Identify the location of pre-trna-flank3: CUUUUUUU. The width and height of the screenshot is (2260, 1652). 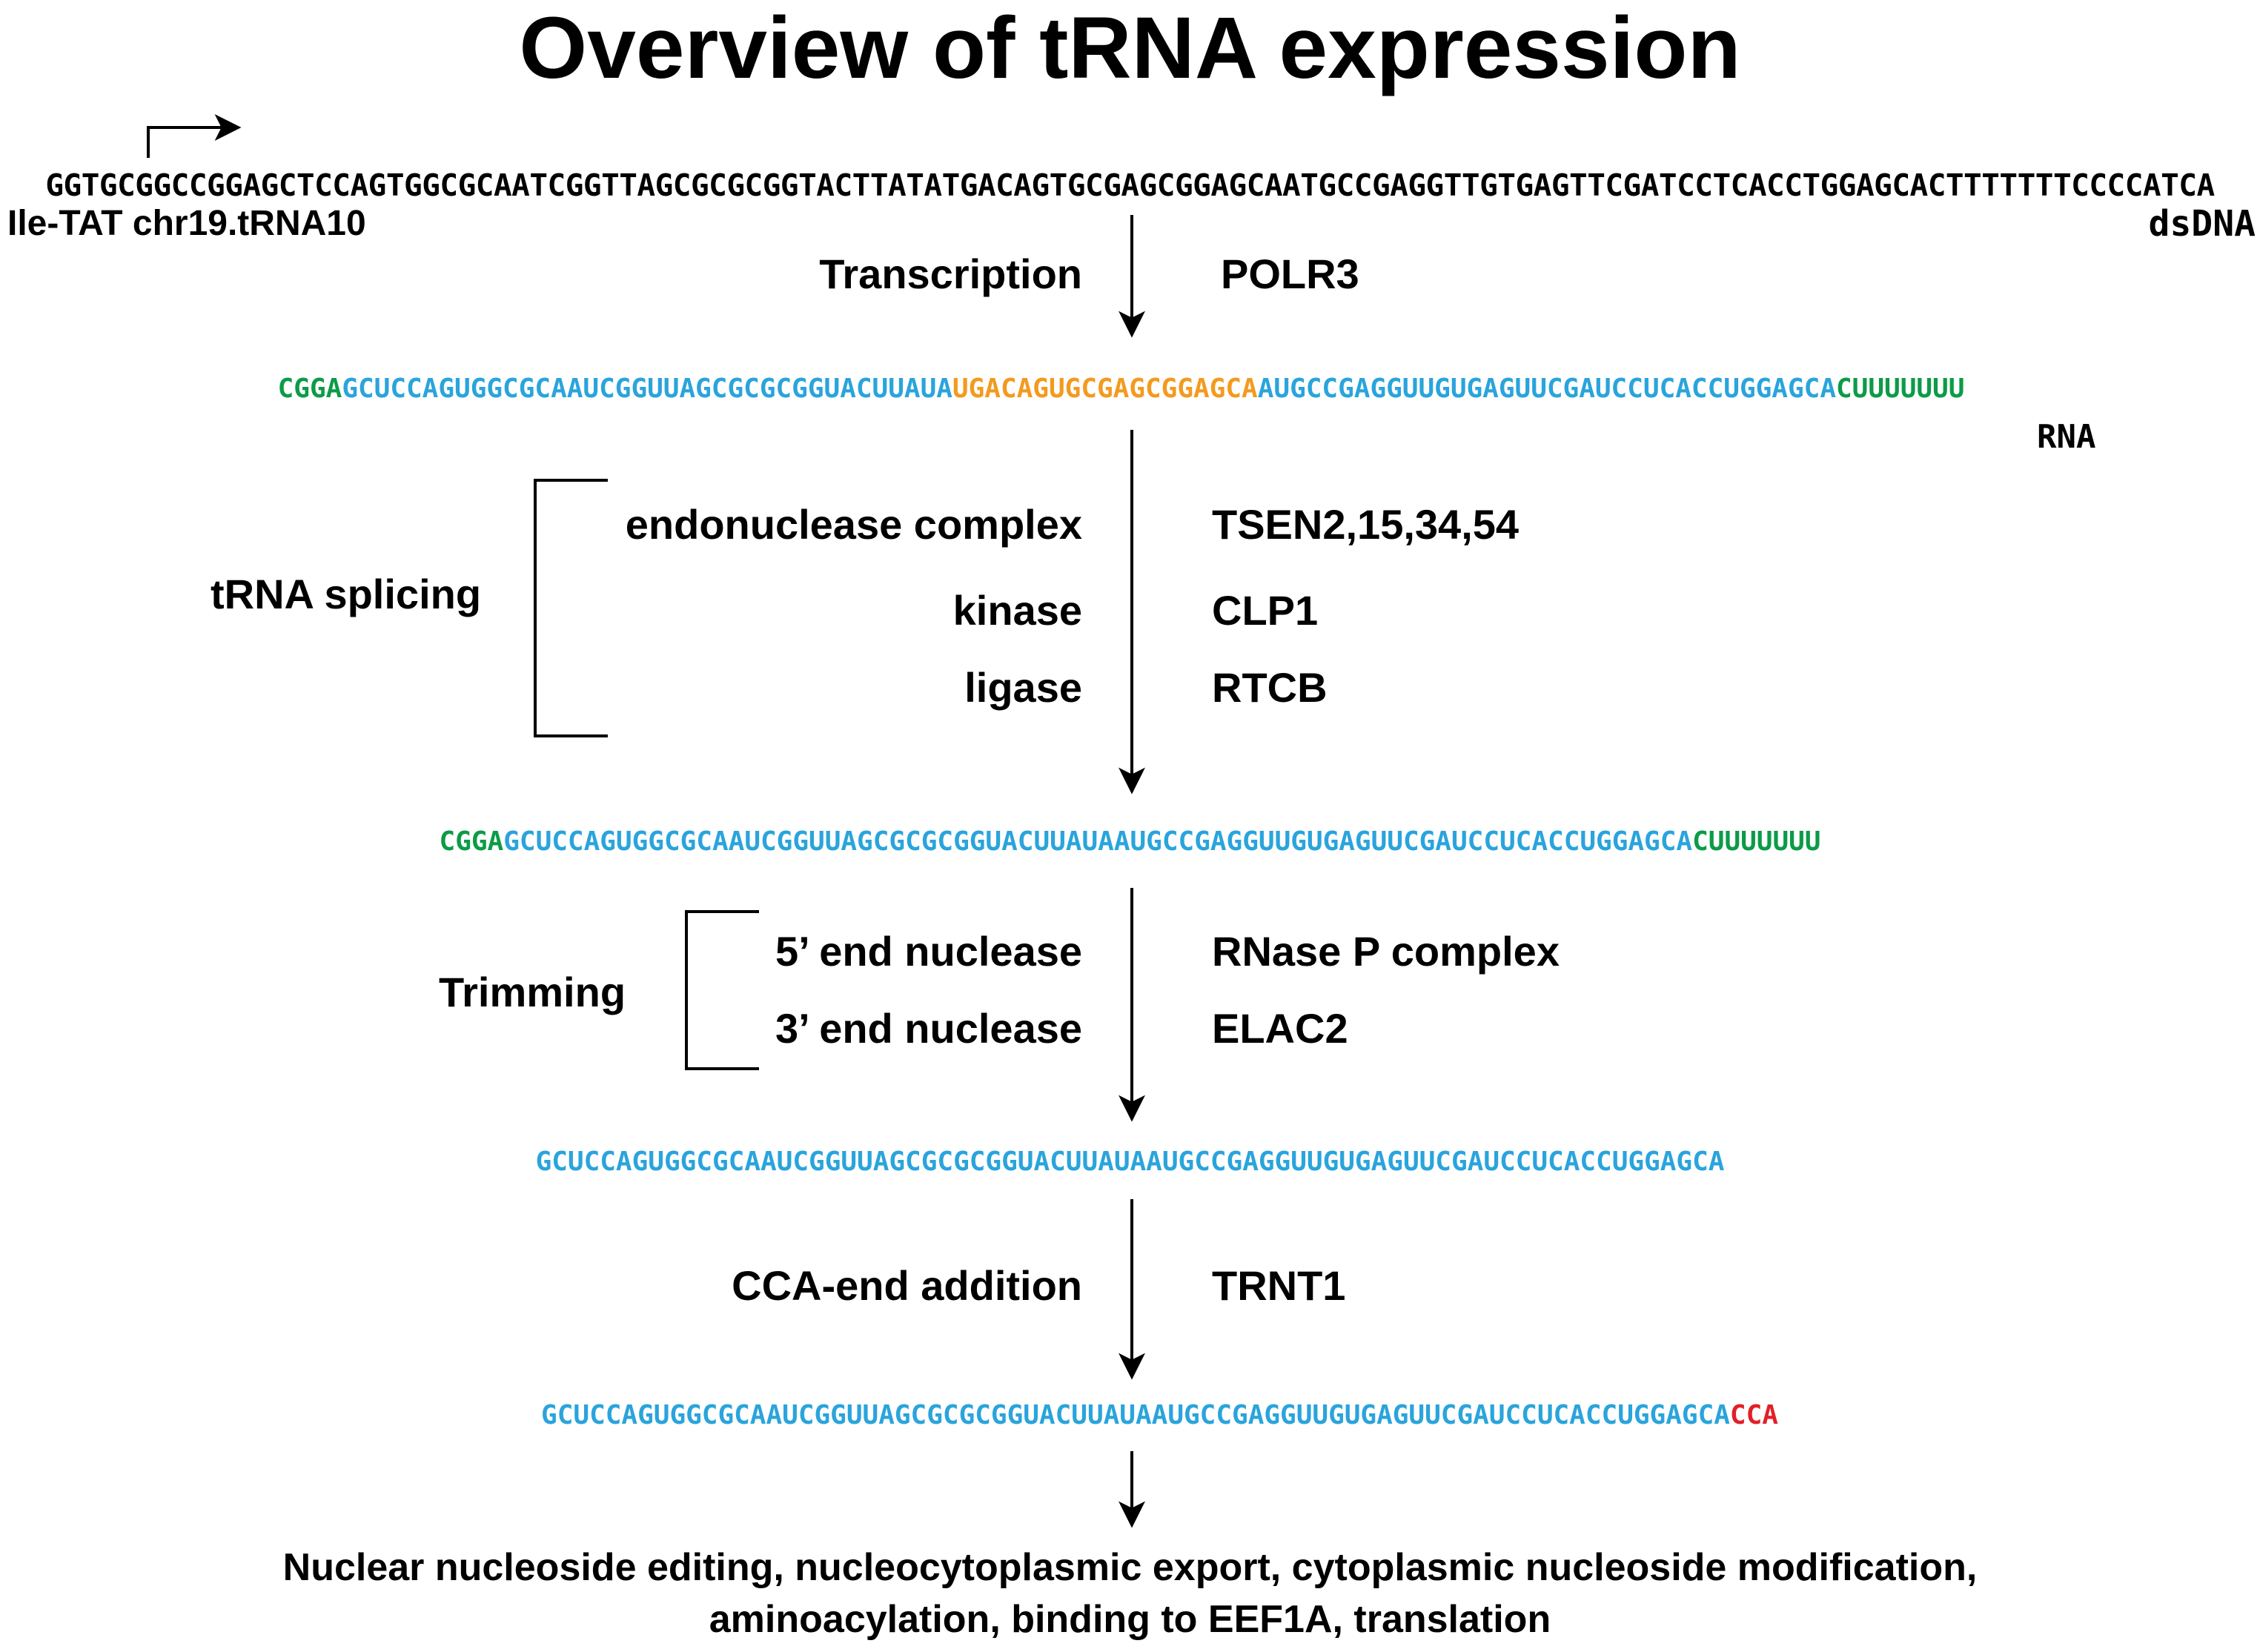
(1901, 389).